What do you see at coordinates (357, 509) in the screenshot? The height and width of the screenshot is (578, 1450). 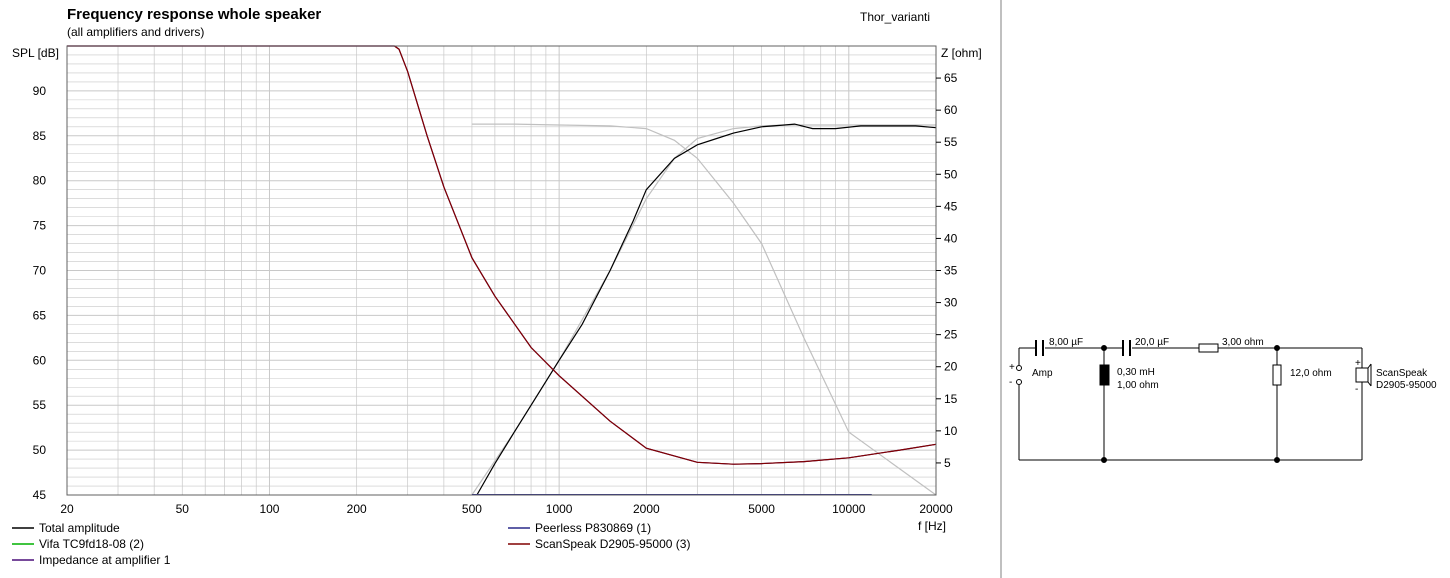 I see `x-tick-label: 200` at bounding box center [357, 509].